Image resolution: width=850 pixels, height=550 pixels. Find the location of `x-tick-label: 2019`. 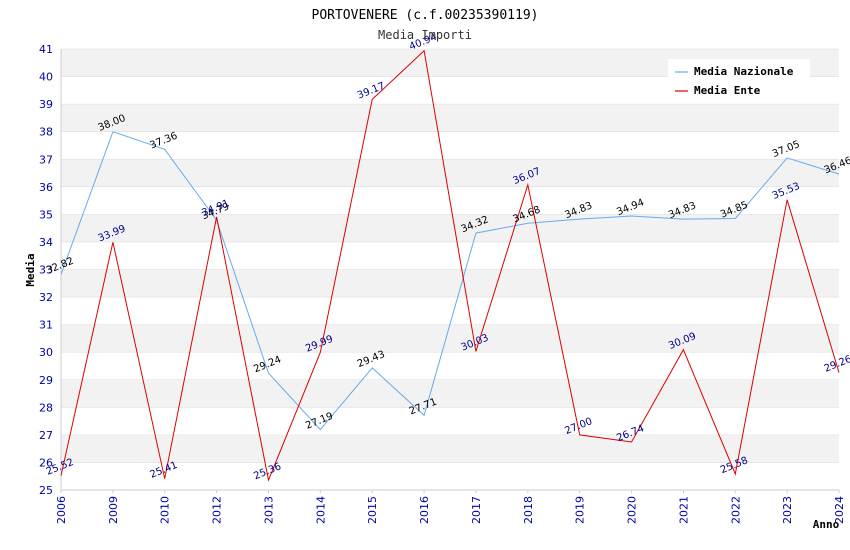

x-tick-label: 2019 is located at coordinates (580, 510).